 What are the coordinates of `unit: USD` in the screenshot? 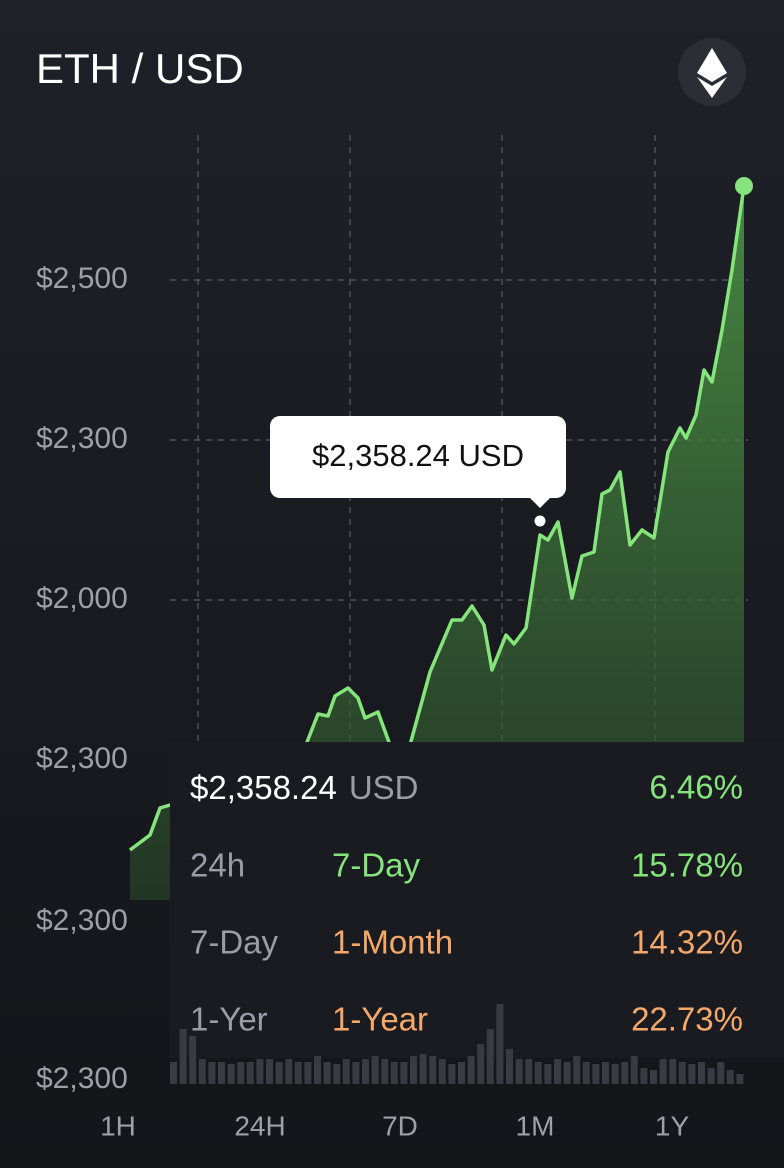 It's located at (384, 787).